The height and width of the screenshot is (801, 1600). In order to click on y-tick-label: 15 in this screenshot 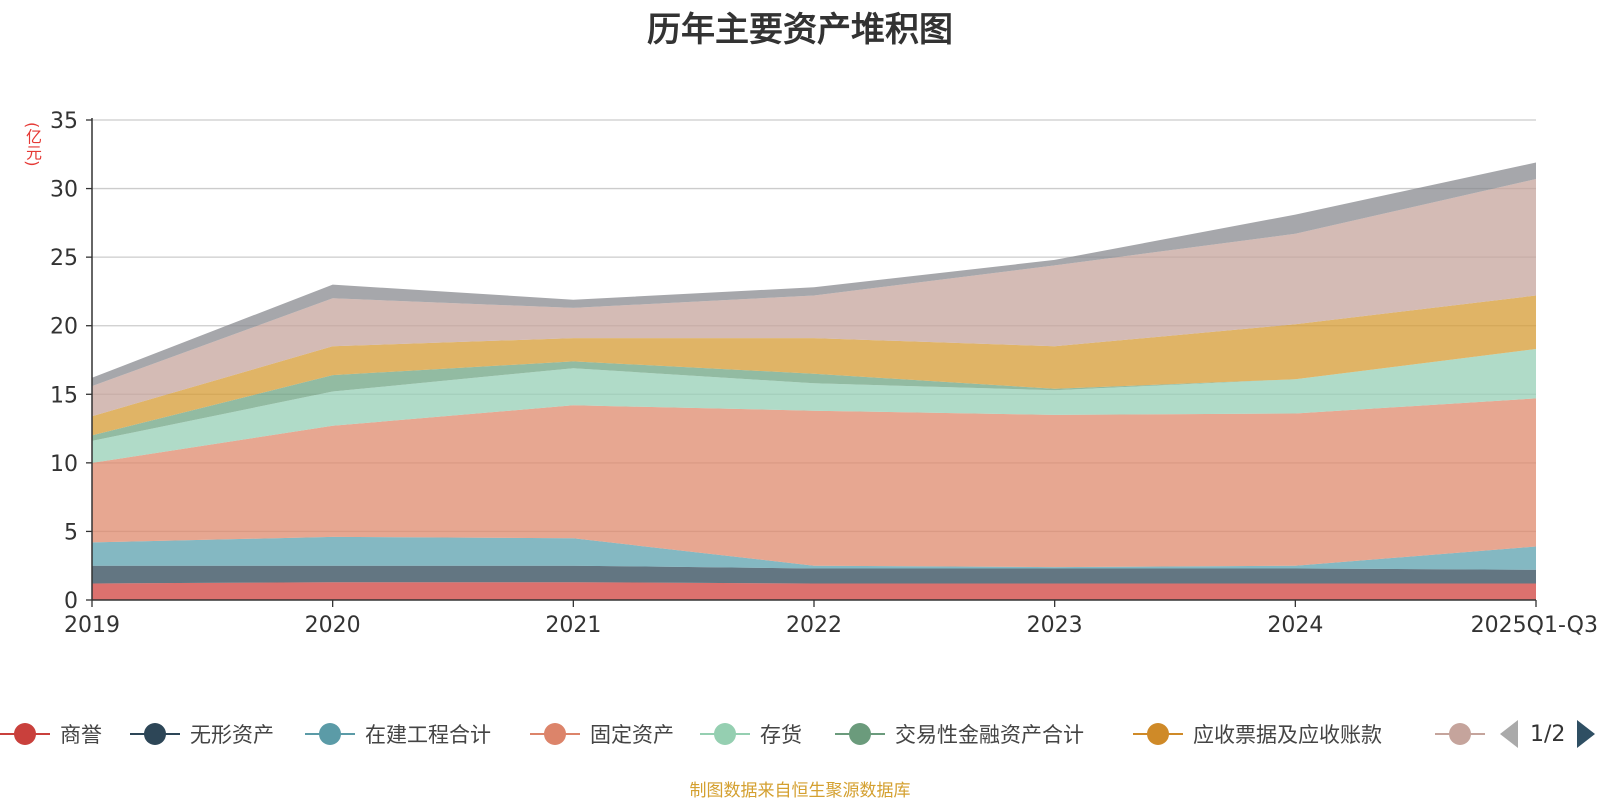, I will do `click(64, 395)`.